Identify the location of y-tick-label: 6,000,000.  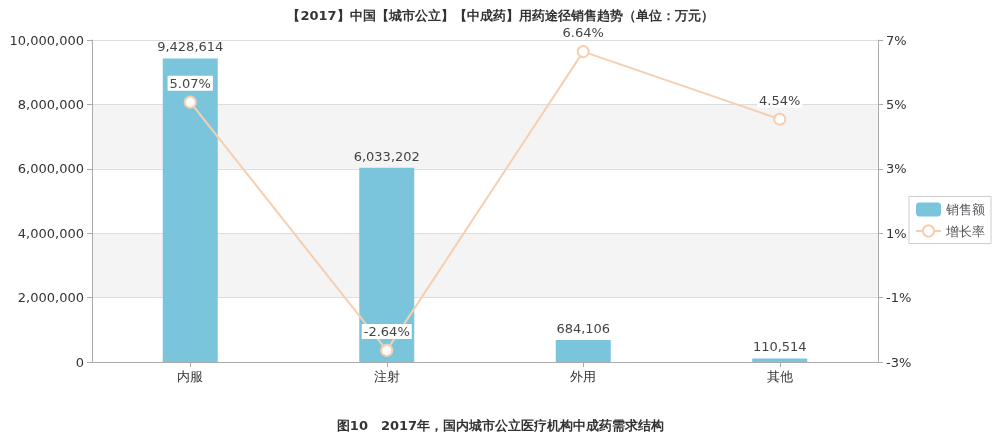
(50, 169).